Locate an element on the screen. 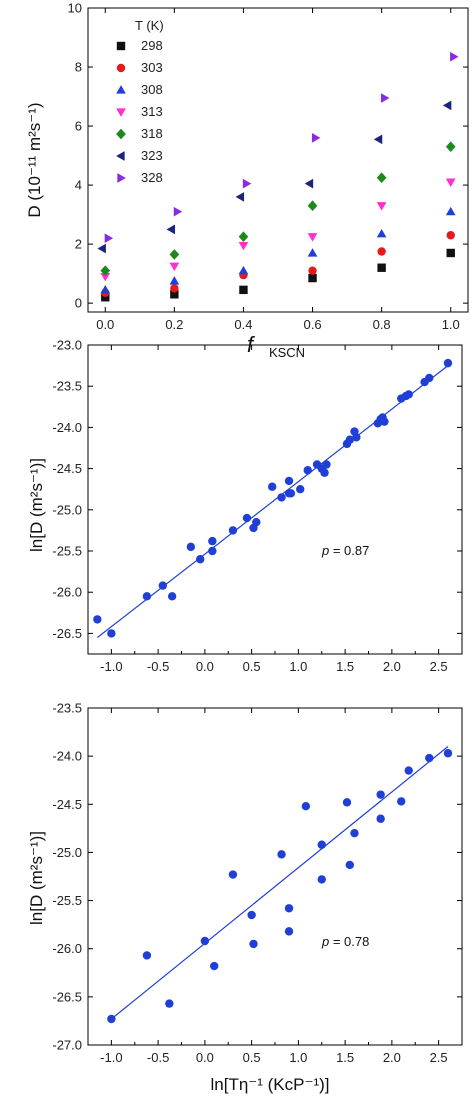 This screenshot has width=474, height=1115. chart-3-y-tick-label: -27.0 is located at coordinates (67, 1045).